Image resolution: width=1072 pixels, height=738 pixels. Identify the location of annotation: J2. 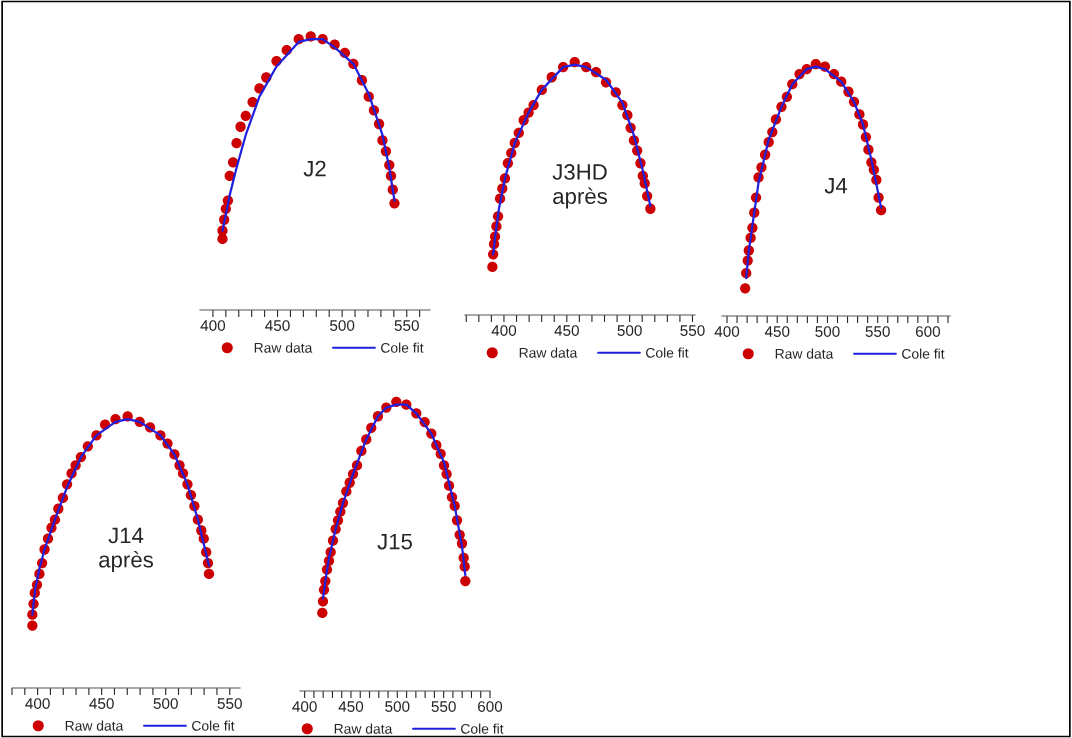
(314, 168).